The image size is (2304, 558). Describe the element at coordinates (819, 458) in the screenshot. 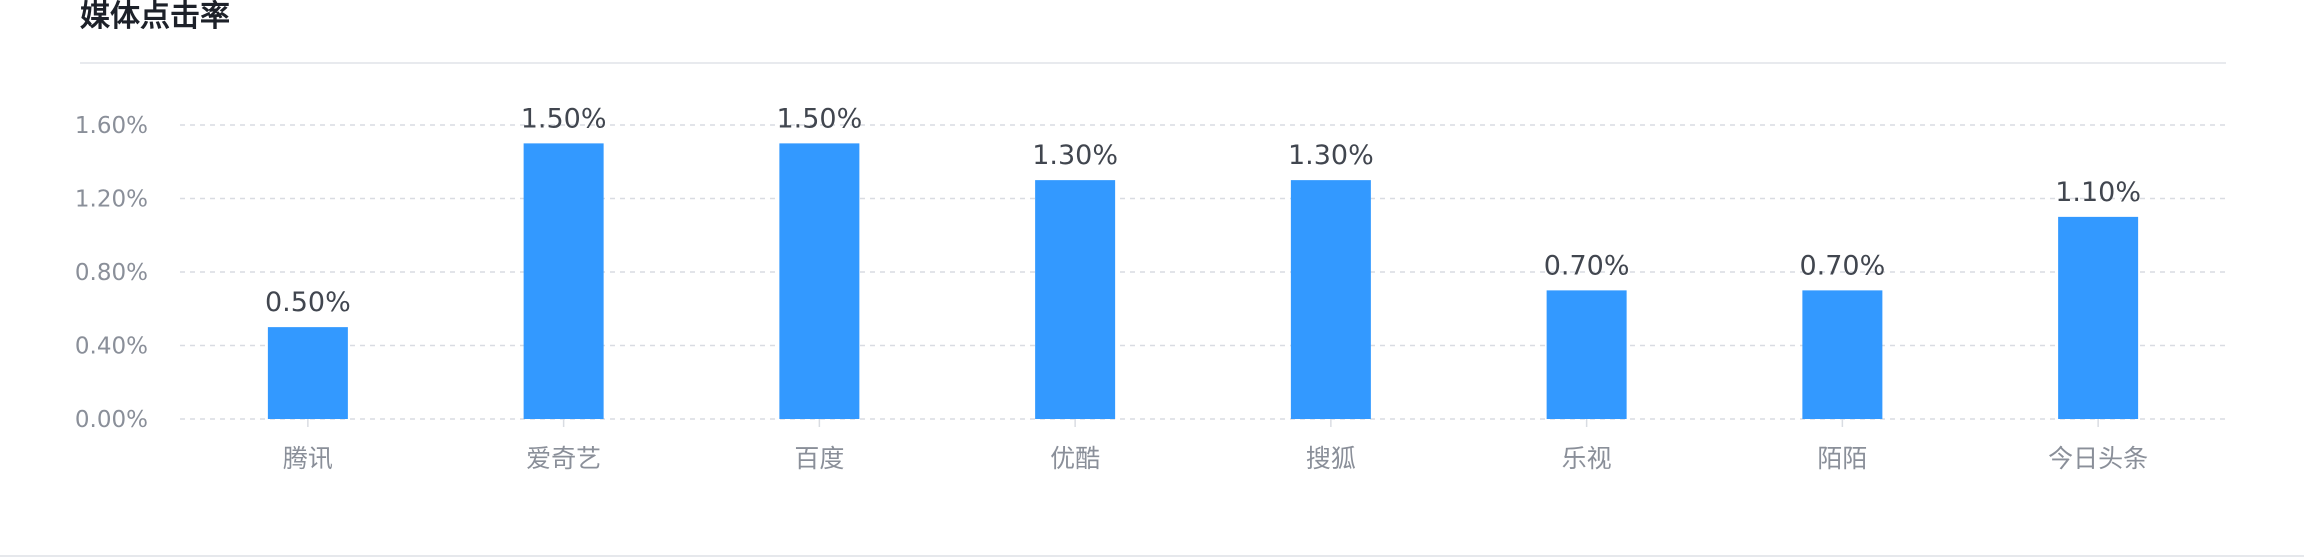

I see `x-tick-label: 百度` at that location.